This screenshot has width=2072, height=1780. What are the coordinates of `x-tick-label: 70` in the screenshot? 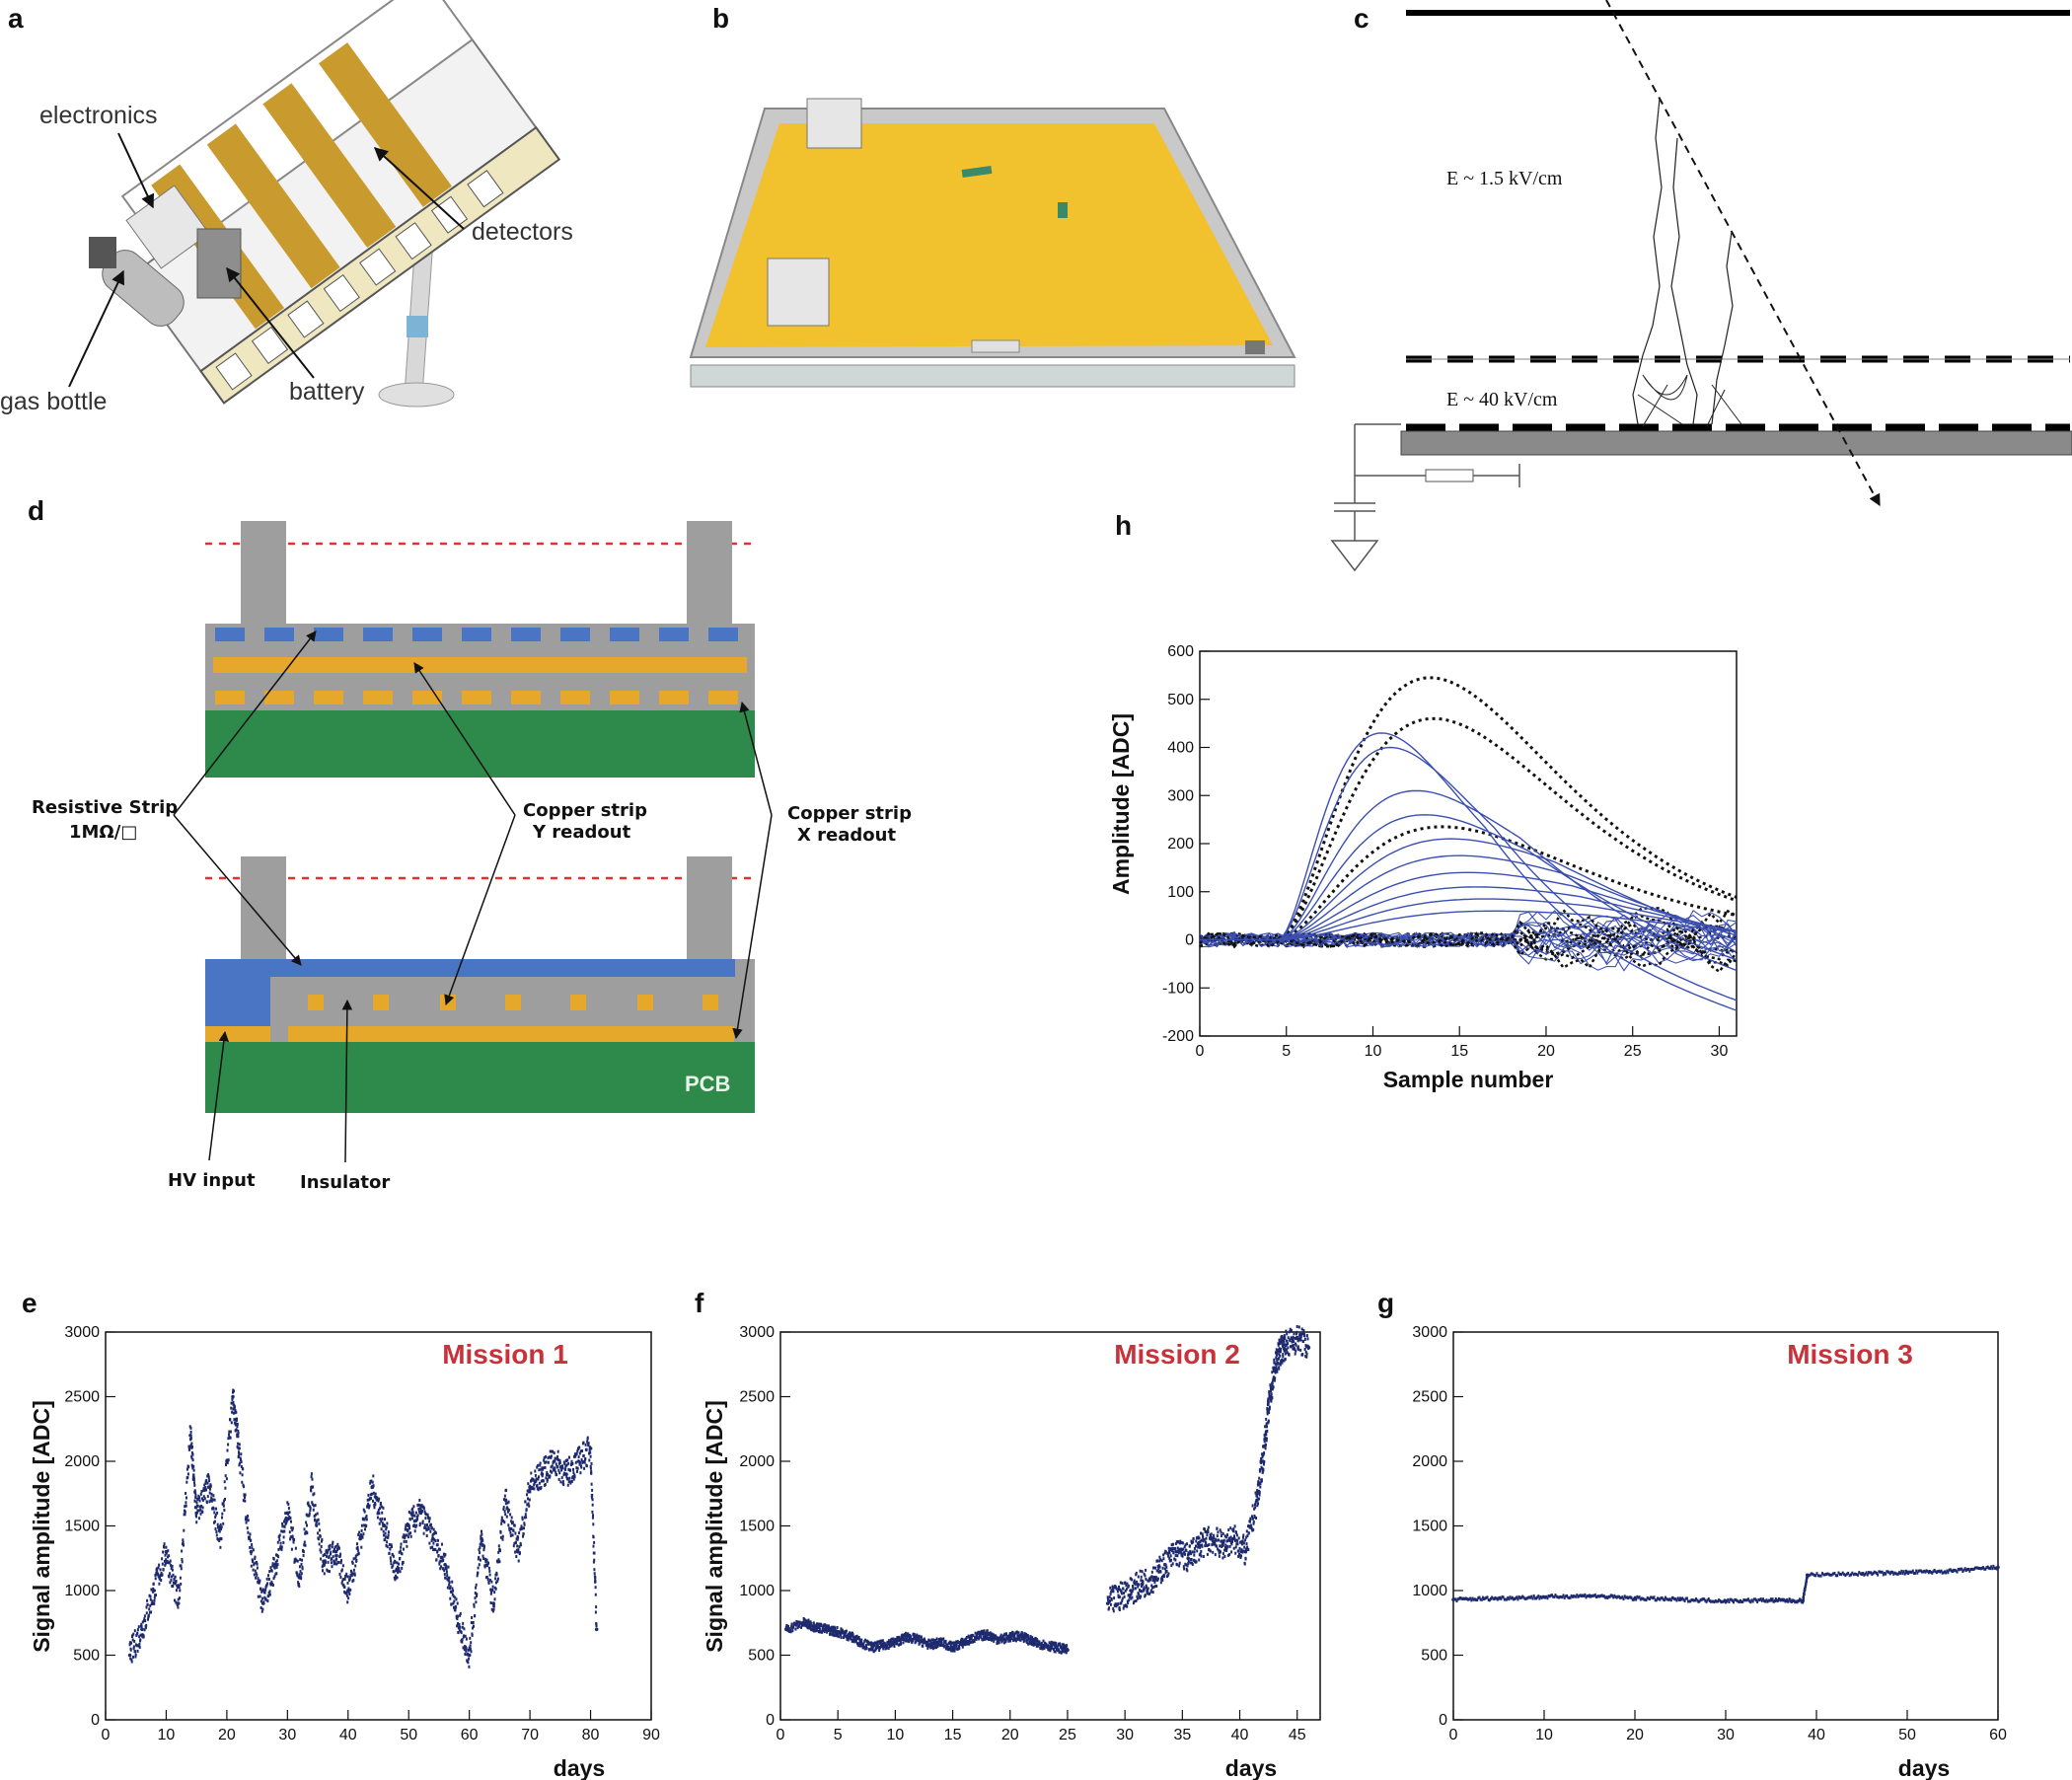 It's located at (530, 1735).